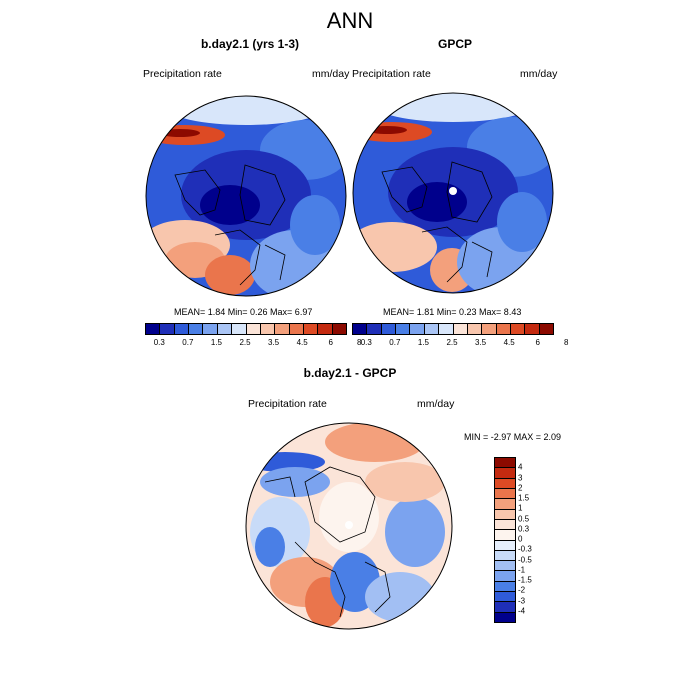 This screenshot has width=700, height=700. What do you see at coordinates (436, 404) in the screenshot?
I see `diff-panel-units-label: mm/day` at bounding box center [436, 404].